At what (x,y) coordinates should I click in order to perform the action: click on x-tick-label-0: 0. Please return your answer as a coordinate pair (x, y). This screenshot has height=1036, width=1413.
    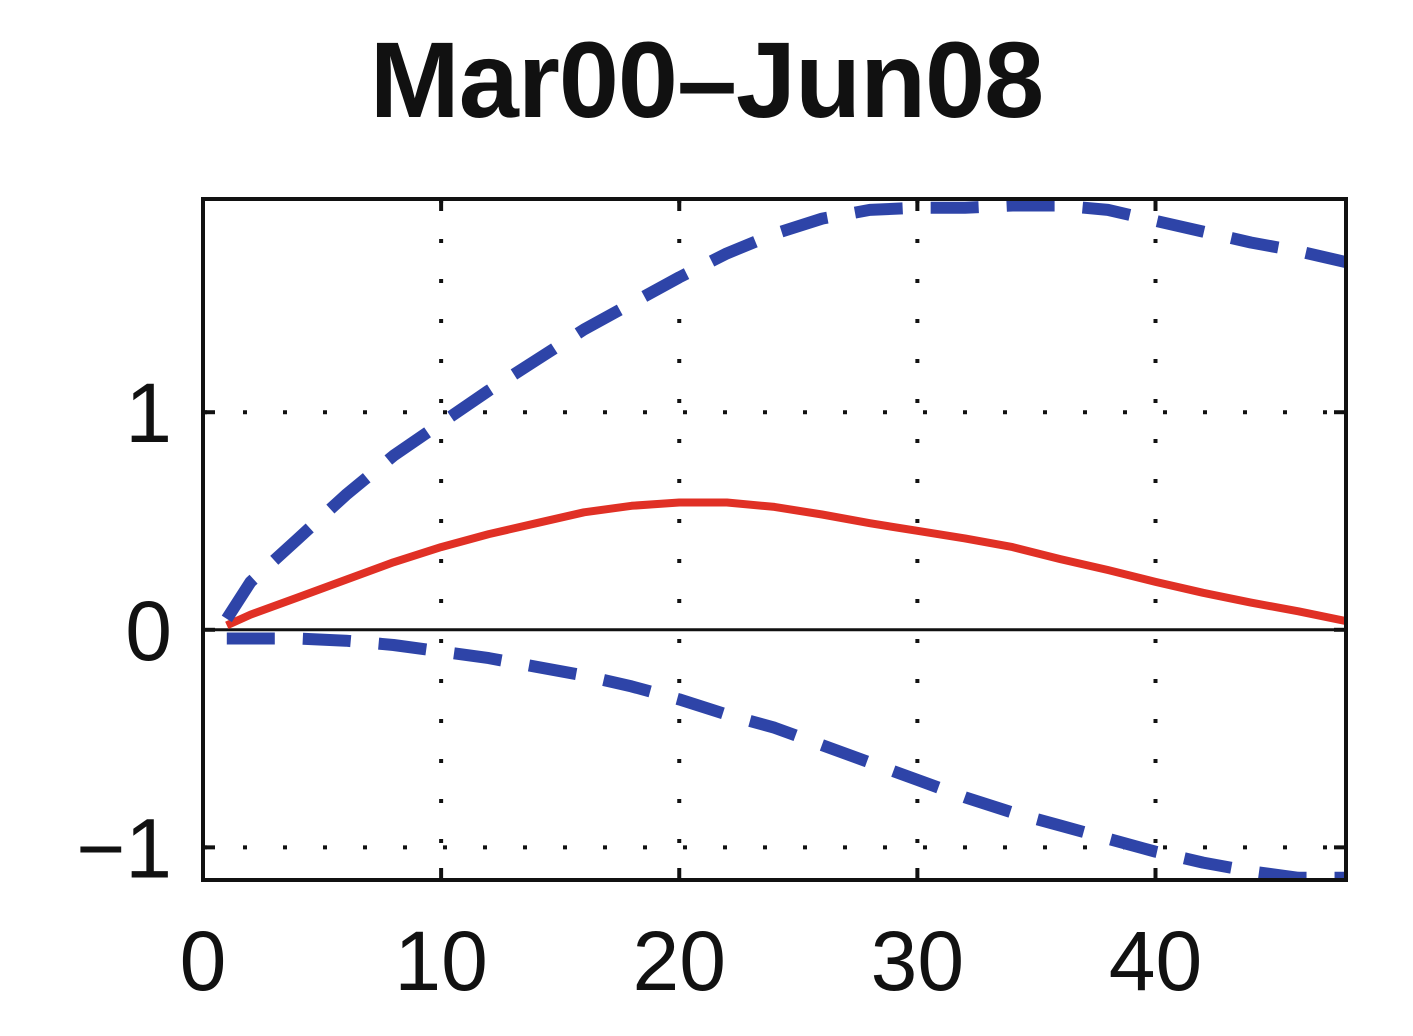
    Looking at the image, I should click on (203, 961).